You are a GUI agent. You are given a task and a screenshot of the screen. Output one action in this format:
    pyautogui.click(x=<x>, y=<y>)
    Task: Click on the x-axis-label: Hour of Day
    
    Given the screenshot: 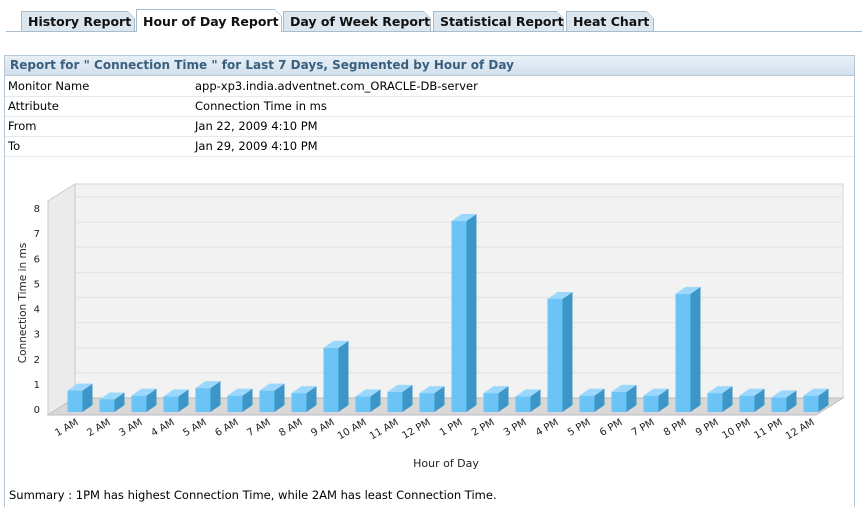 What is the action you would take?
    pyautogui.click(x=446, y=463)
    